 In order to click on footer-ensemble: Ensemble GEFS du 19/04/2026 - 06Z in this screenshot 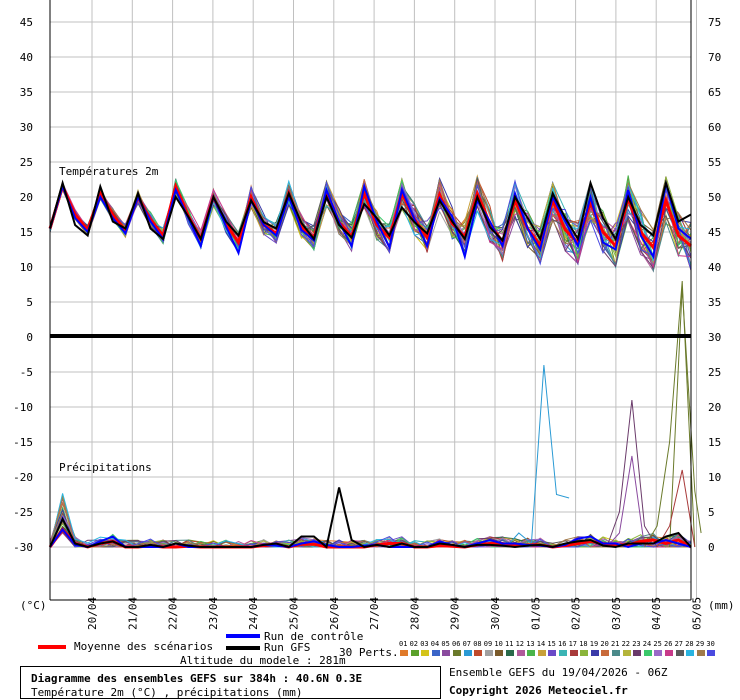, I will do `click(558, 672)`.